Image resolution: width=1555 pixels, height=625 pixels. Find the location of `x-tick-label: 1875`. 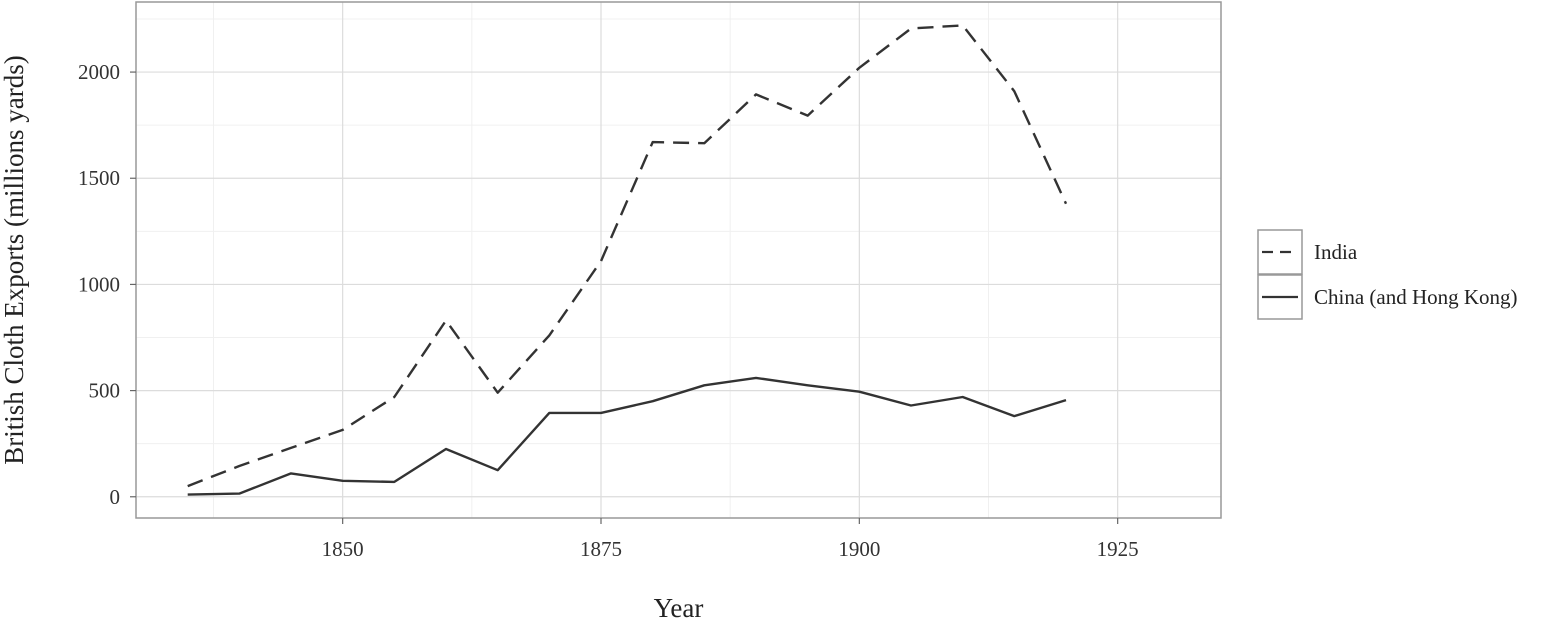

x-tick-label: 1875 is located at coordinates (601, 549).